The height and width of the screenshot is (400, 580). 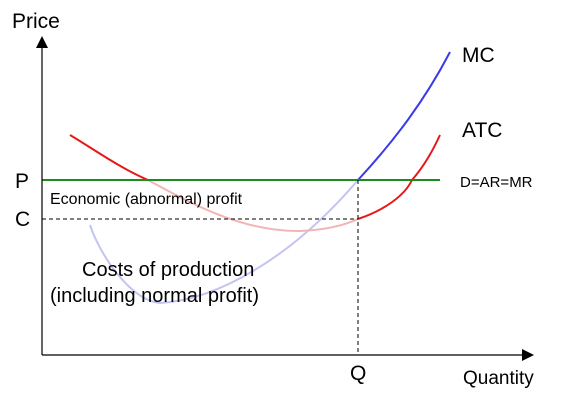 I want to click on costs-region-label-line1: Costs of production, so click(x=168, y=270).